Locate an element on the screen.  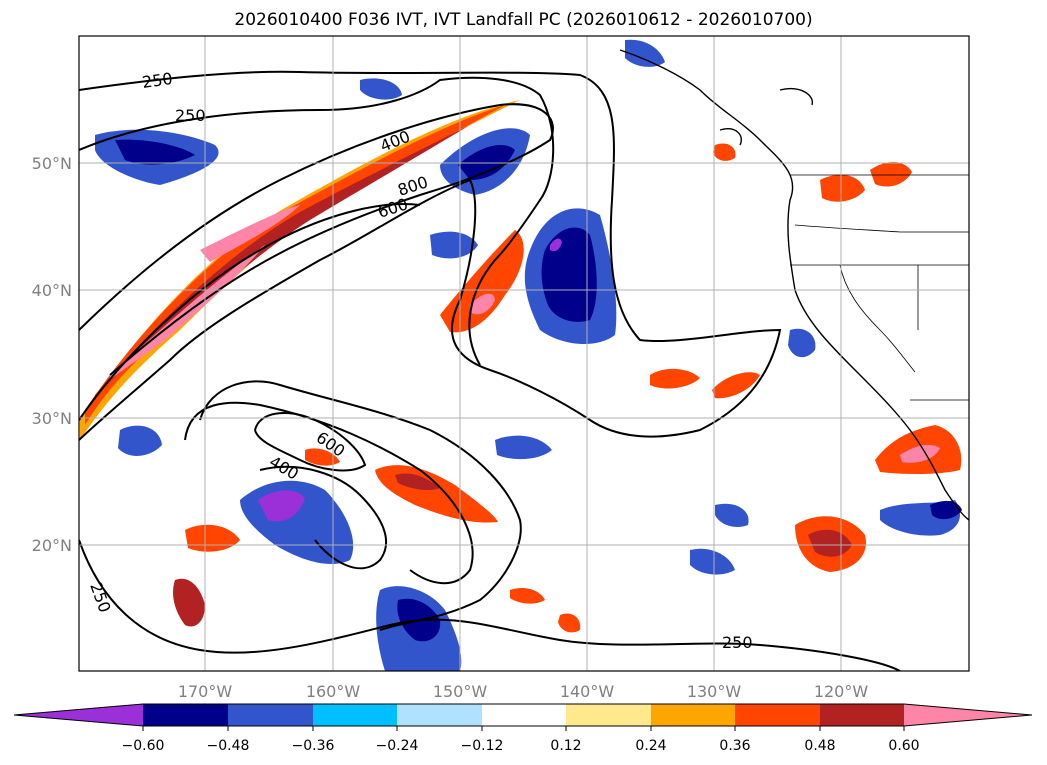
lon-label-150w: 150°W is located at coordinates (460, 691).